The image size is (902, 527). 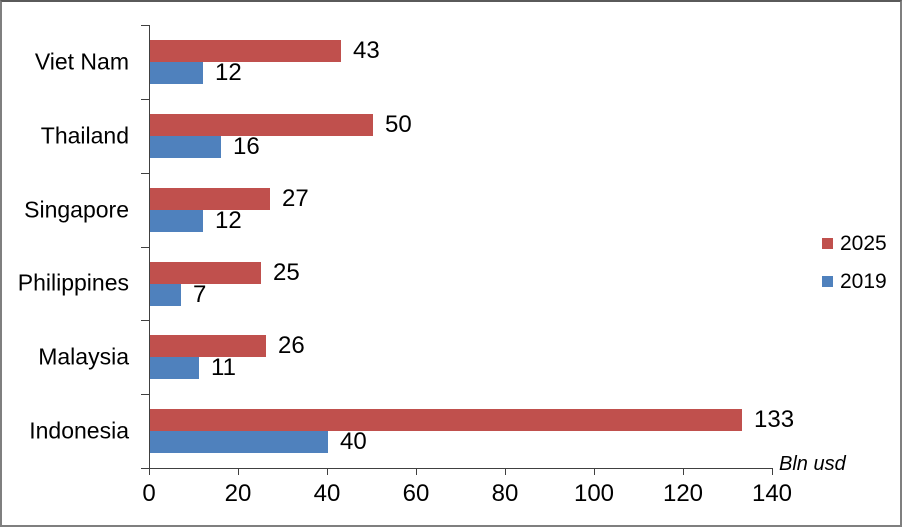 I want to click on bar-value-label: 7, so click(x=200, y=294).